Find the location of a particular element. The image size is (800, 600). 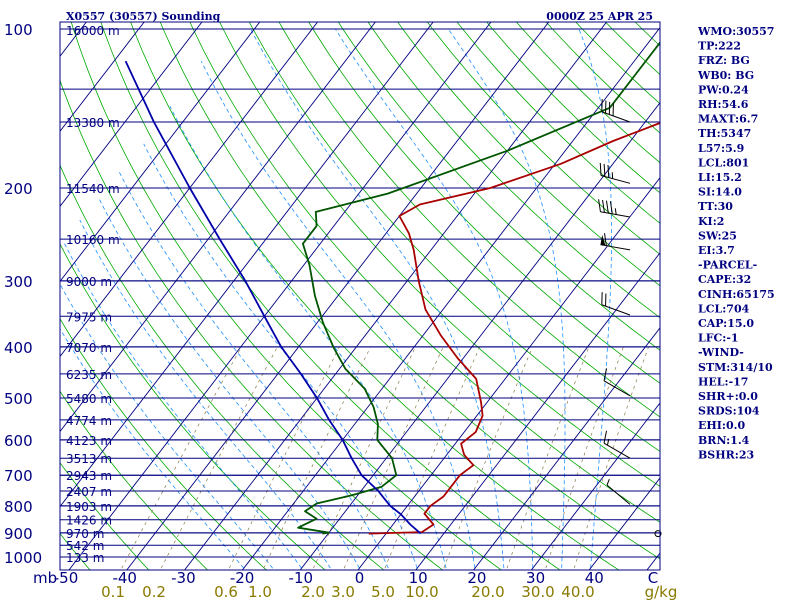

temperature-tick-label: 30 is located at coordinates (535, 578).